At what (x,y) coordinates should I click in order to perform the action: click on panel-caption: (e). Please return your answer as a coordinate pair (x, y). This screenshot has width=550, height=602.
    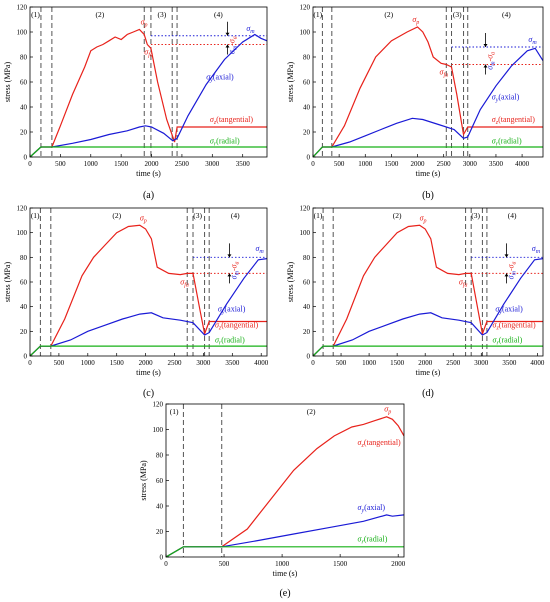
    Looking at the image, I should click on (284, 593).